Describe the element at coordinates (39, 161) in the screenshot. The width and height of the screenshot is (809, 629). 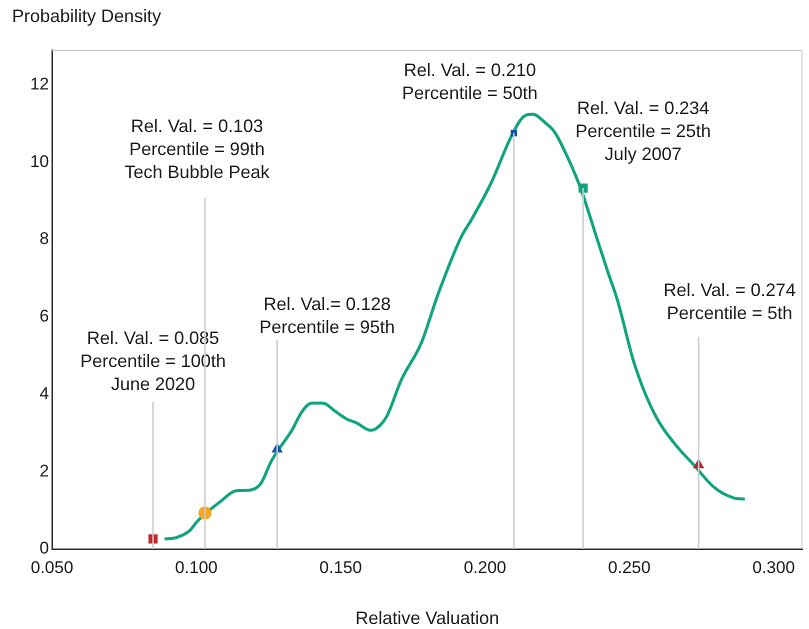
I see `y-tick-label: 10` at that location.